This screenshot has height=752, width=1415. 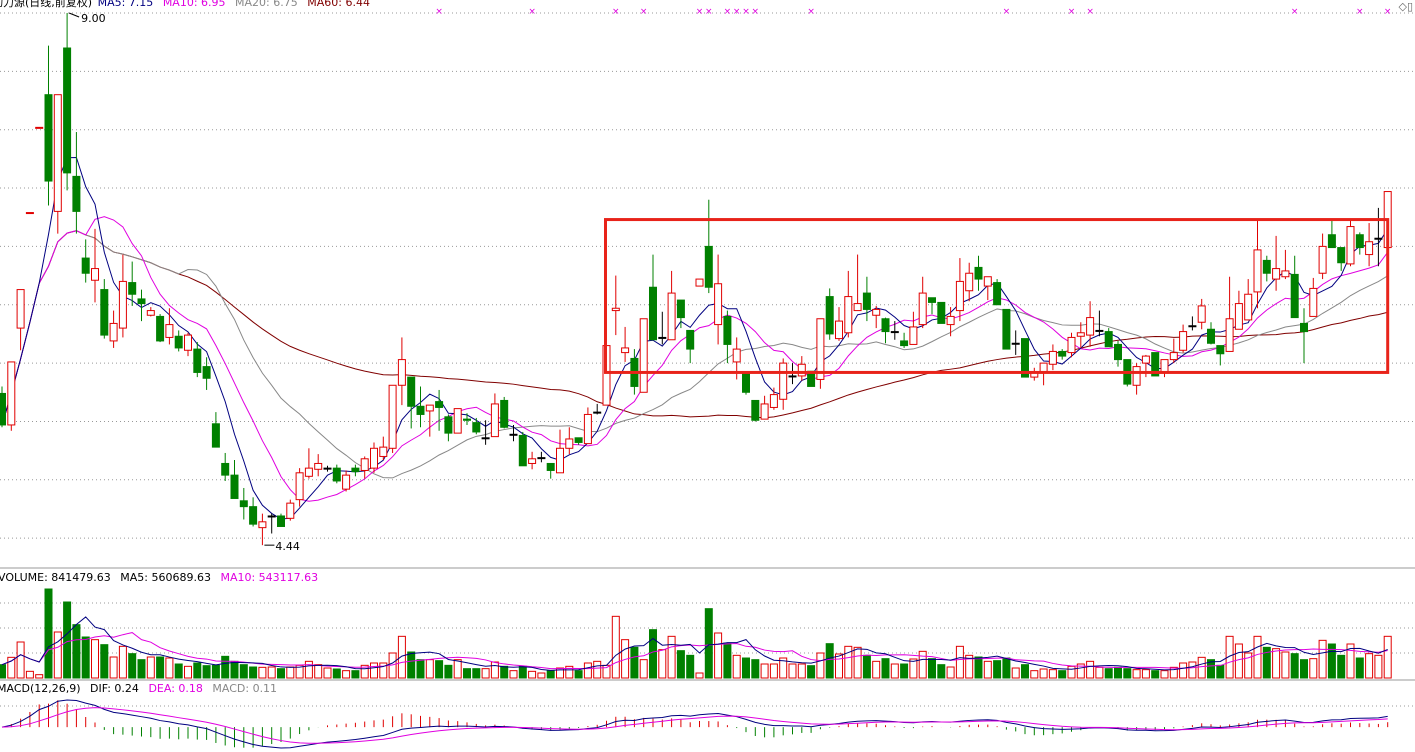 I want to click on diamond-icon: ◇, so click(x=1402, y=6).